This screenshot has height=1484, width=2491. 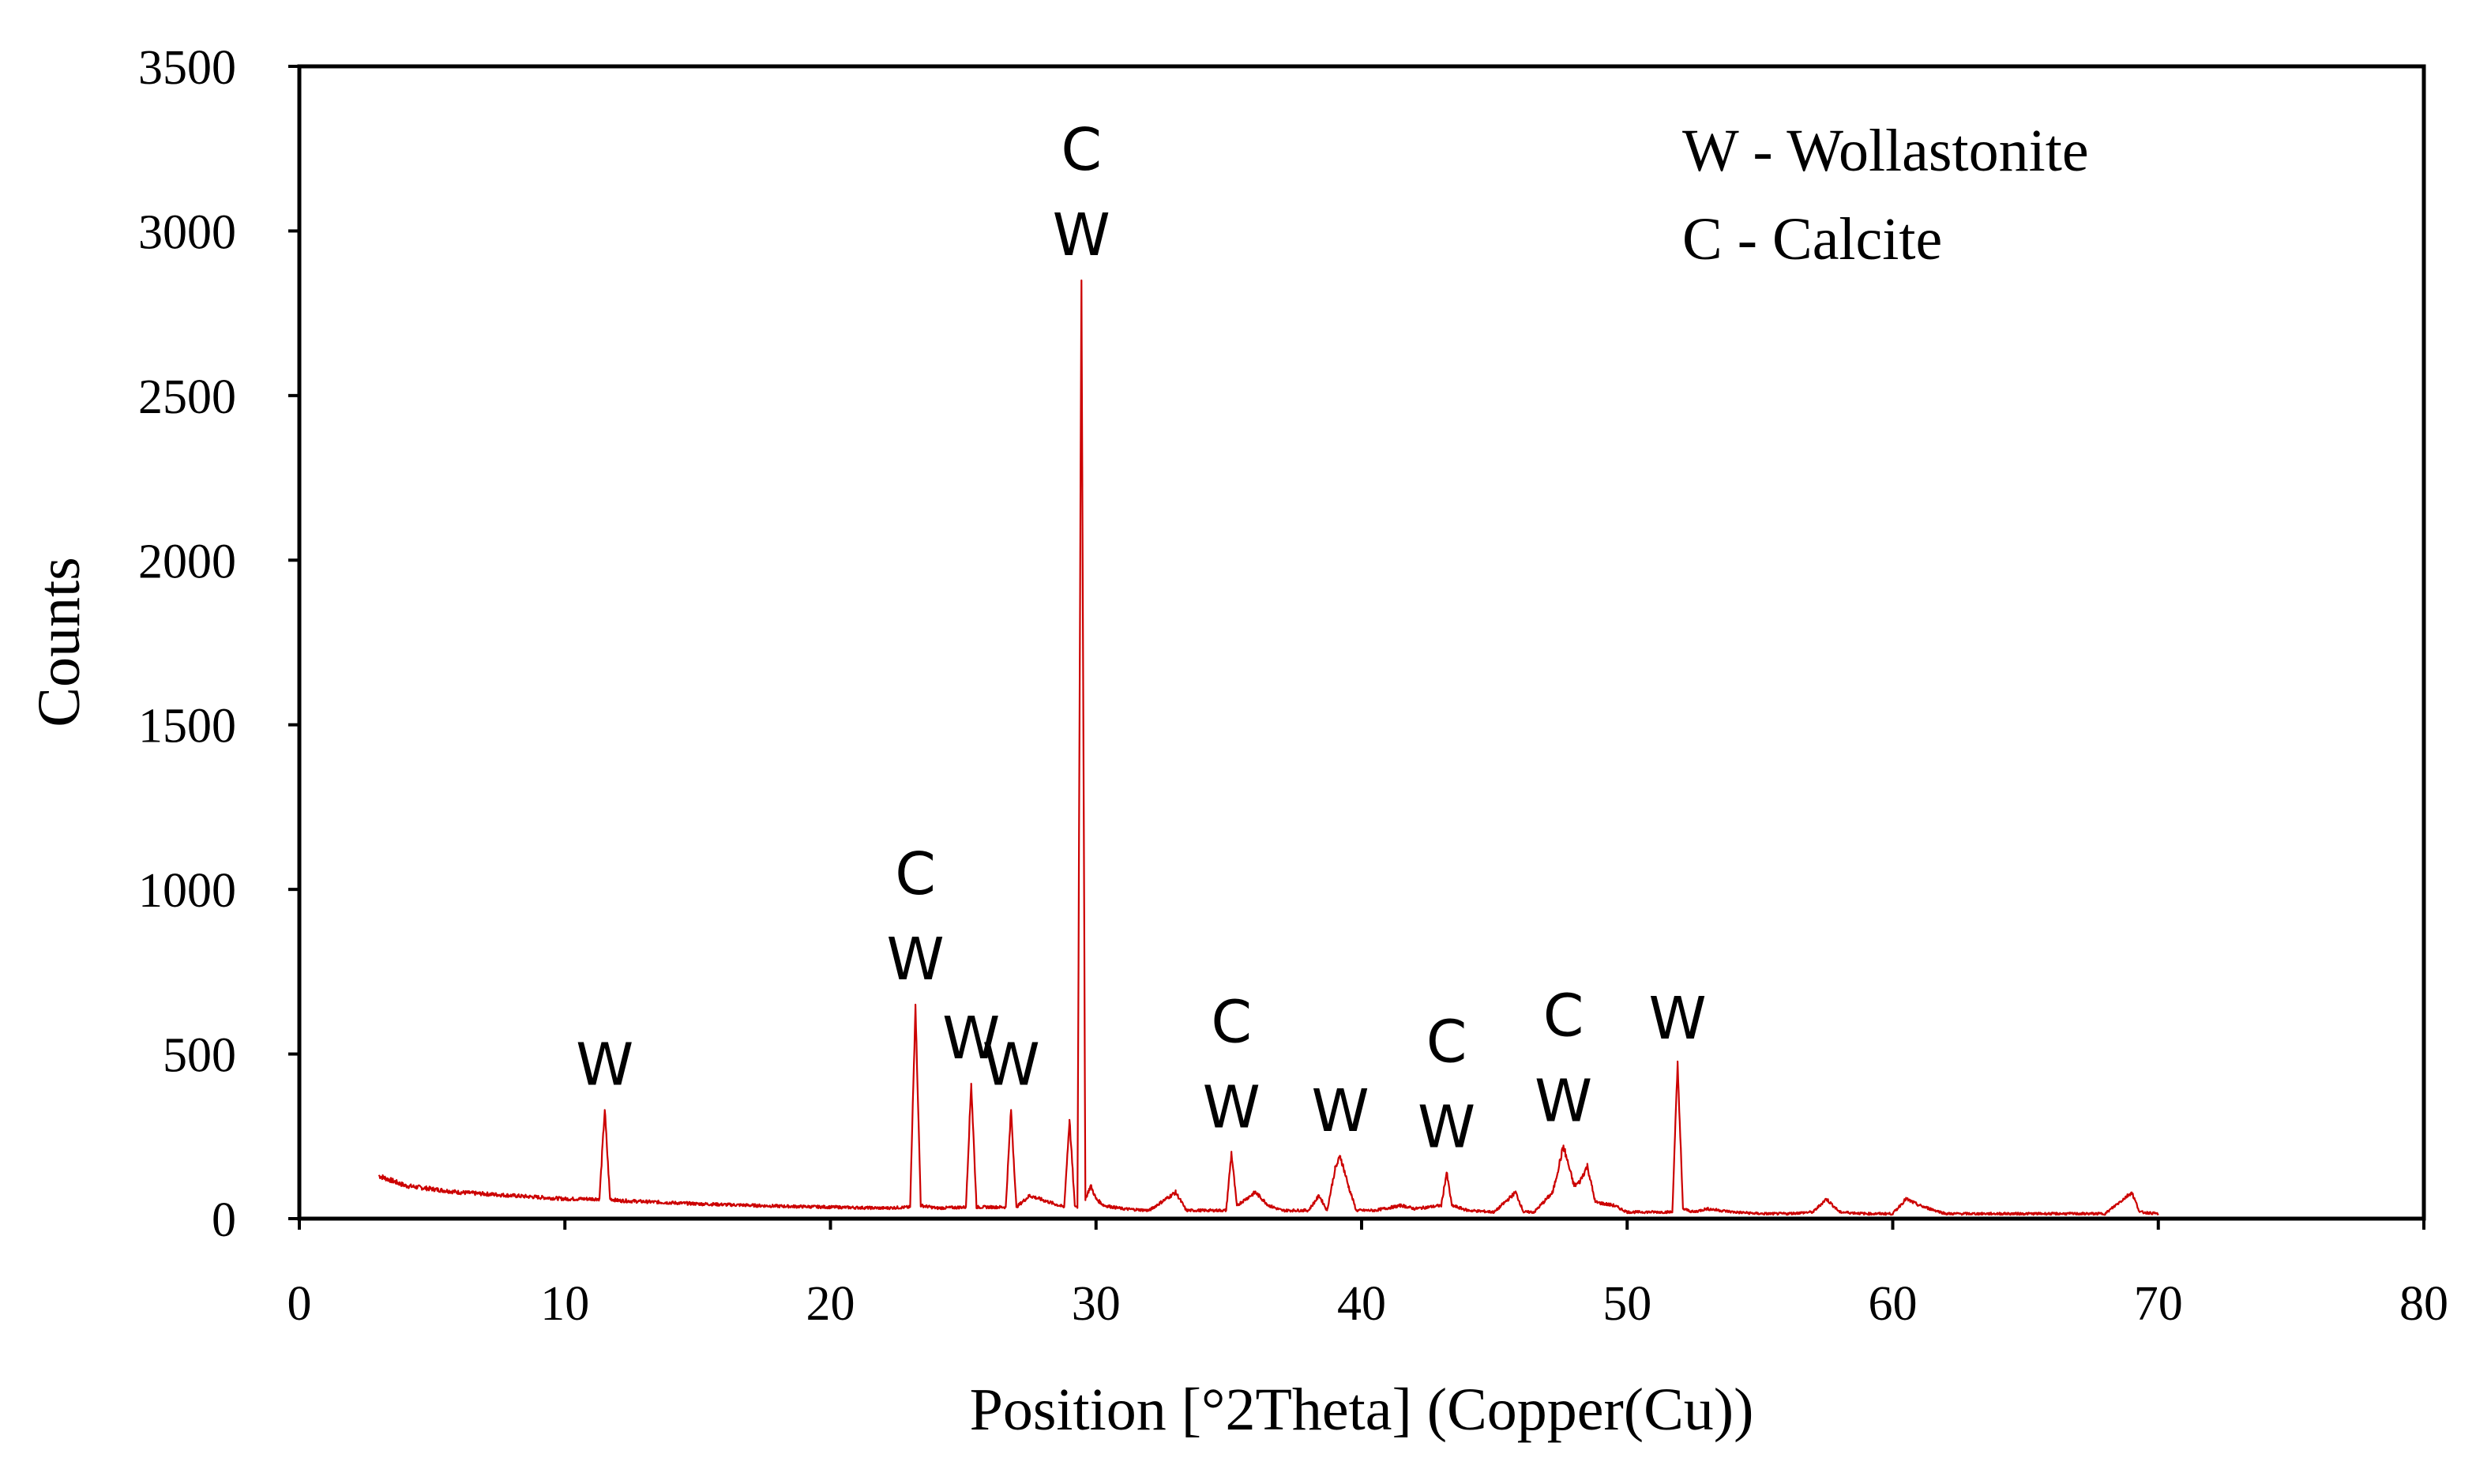 What do you see at coordinates (299, 1304) in the screenshot?
I see `x-tick-label: 0` at bounding box center [299, 1304].